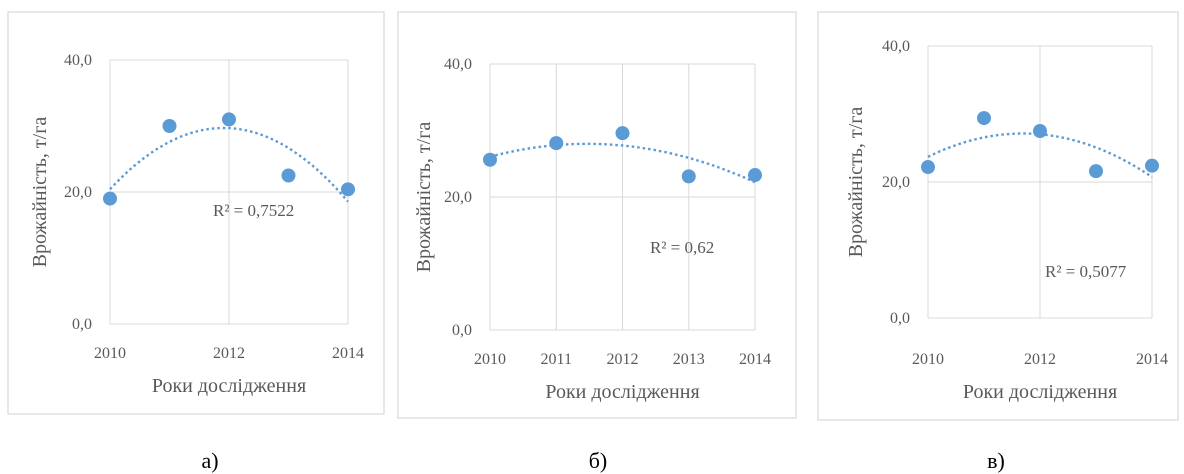  I want to click on r-squared-label: R² = 0,5077, so click(1086, 271).